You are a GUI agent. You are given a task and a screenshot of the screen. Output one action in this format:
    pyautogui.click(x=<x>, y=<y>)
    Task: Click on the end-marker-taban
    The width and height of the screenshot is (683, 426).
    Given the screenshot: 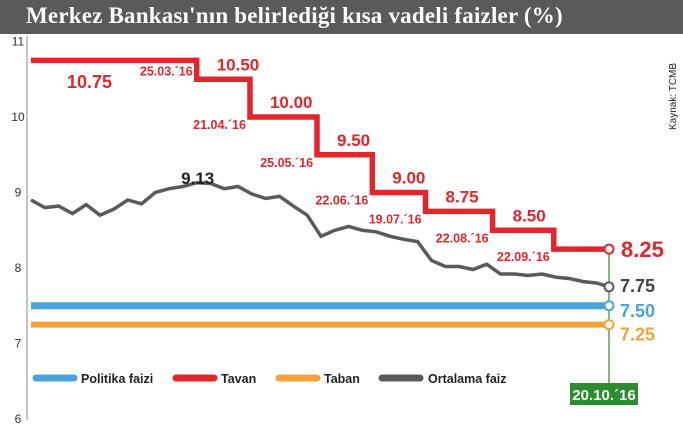 What is the action you would take?
    pyautogui.click(x=609, y=325)
    